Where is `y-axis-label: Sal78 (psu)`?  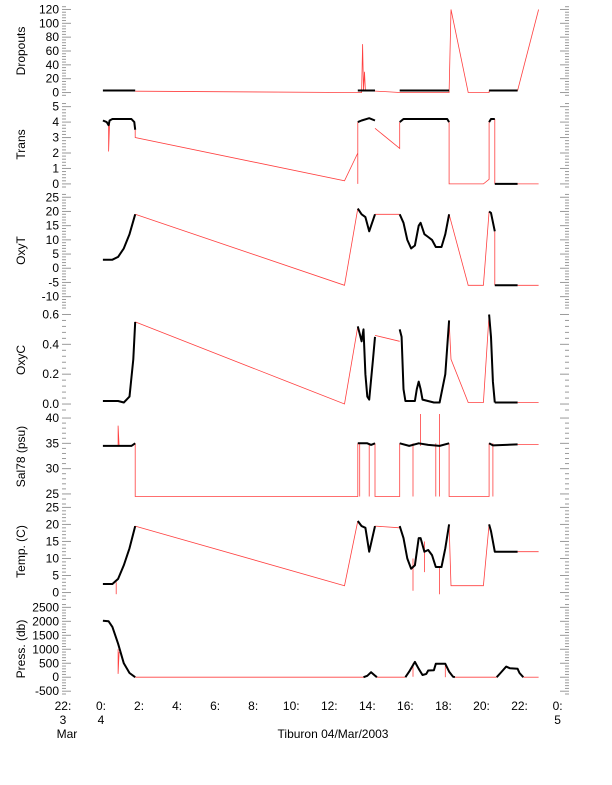
y-axis-label: Sal78 (psu) is located at coordinates (21, 456).